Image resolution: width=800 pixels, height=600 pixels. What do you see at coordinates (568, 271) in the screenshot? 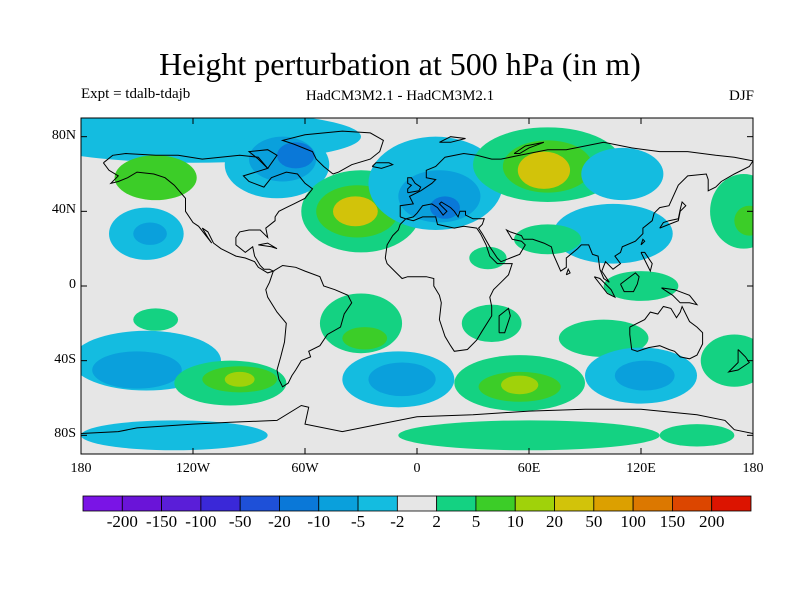
I see `coast-sri-lanka` at bounding box center [568, 271].